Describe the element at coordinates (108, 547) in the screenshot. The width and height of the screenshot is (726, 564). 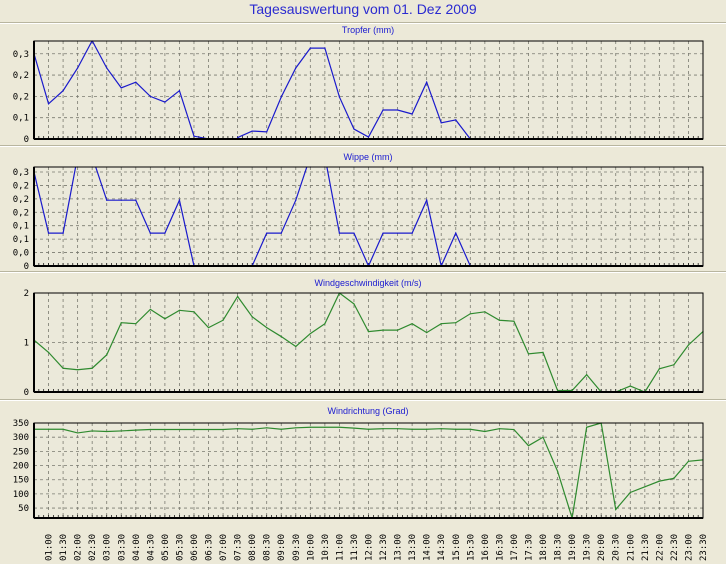
I see `x-tick-label: 03:00` at that location.